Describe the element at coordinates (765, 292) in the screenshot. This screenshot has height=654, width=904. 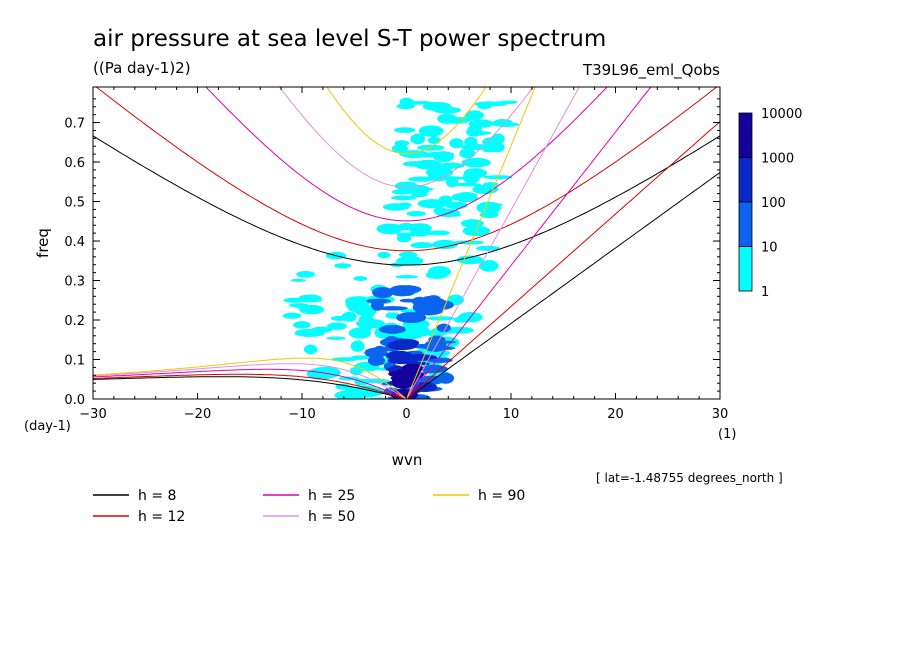
I see `colorbar-label: 1` at that location.